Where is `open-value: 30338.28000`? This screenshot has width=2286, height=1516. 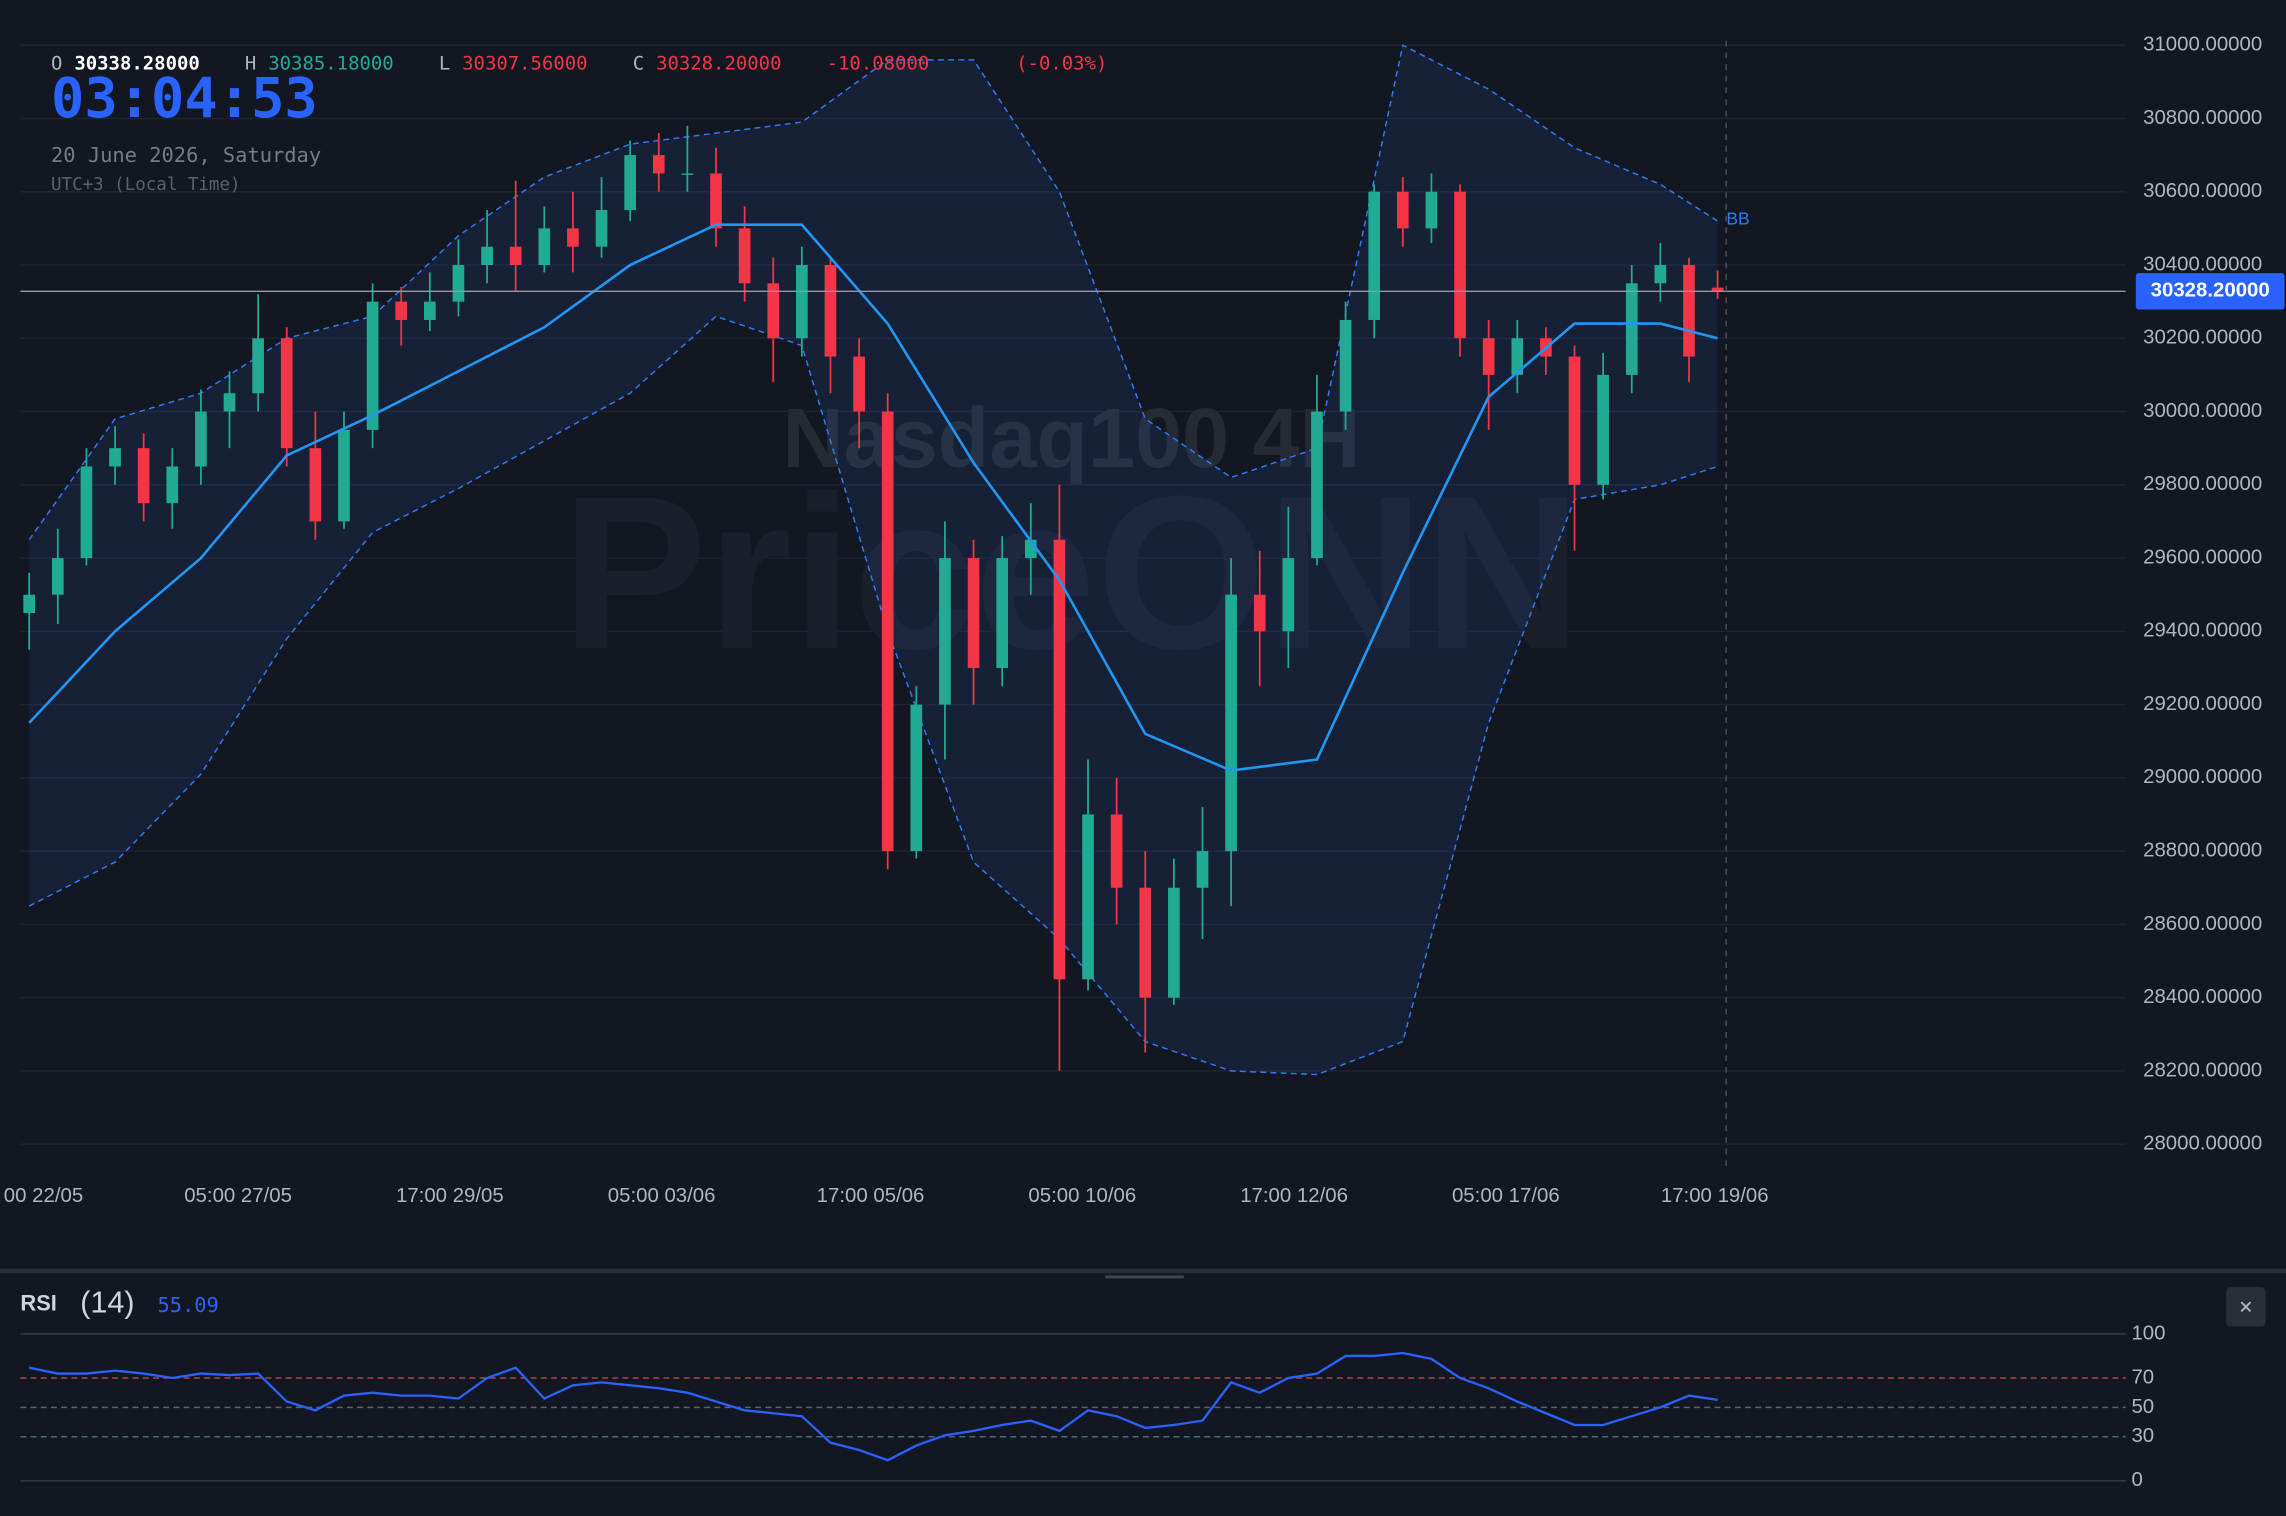 open-value: 30338.28000 is located at coordinates (136, 64).